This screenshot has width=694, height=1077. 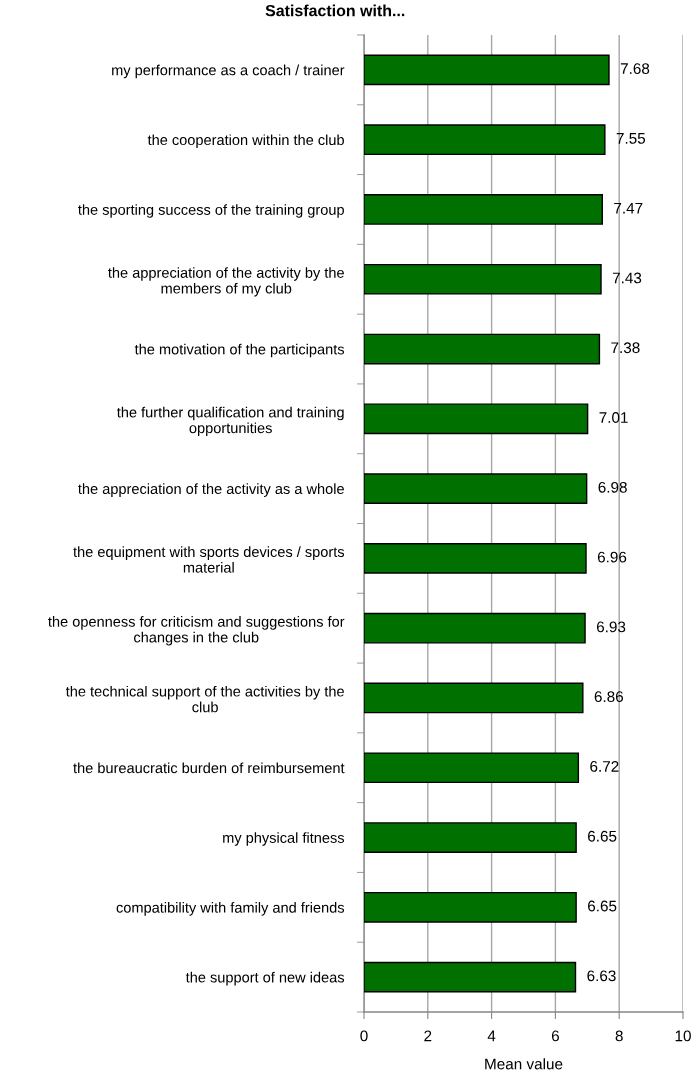 What do you see at coordinates (284, 839) in the screenshot?
I see `y-tick-label: my physical fitness` at bounding box center [284, 839].